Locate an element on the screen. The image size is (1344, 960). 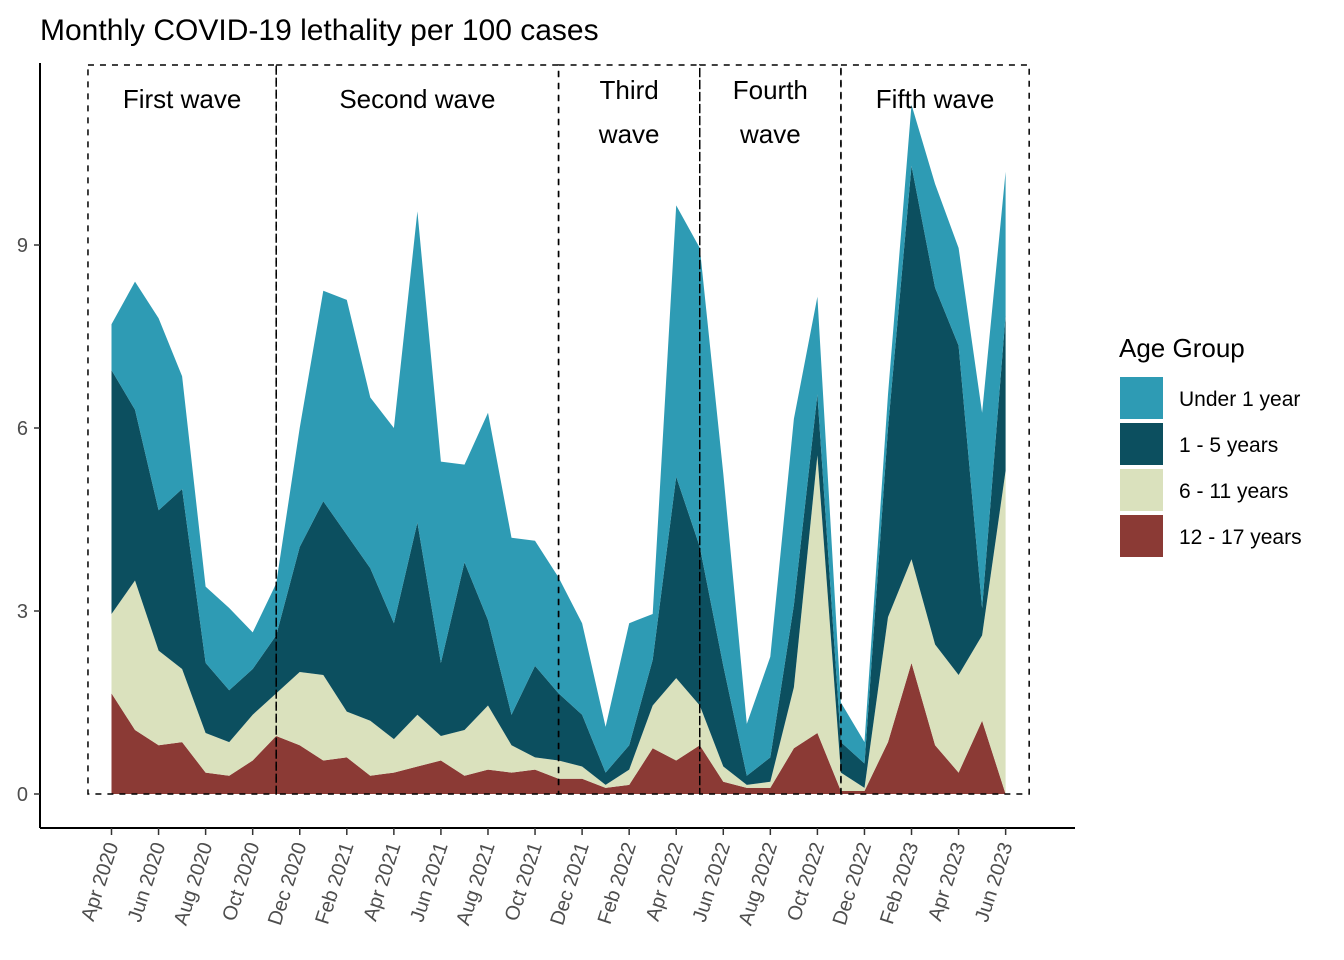
x-tick-label: Oct 2022 is located at coordinates (806, 882).